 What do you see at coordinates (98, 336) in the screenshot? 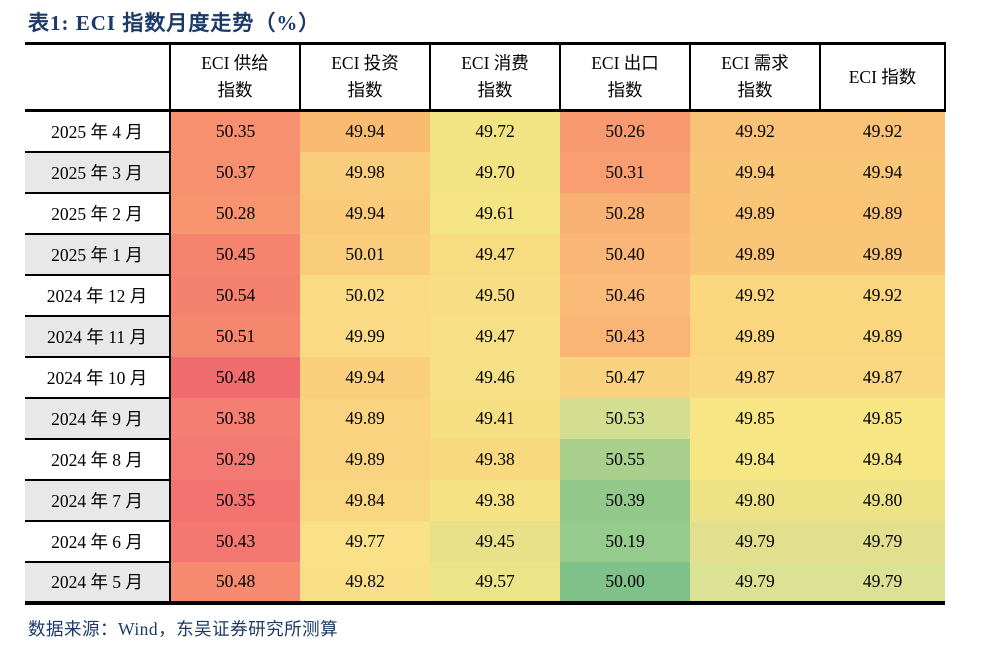
I see `row-label: 2024 年 11 月` at bounding box center [98, 336].